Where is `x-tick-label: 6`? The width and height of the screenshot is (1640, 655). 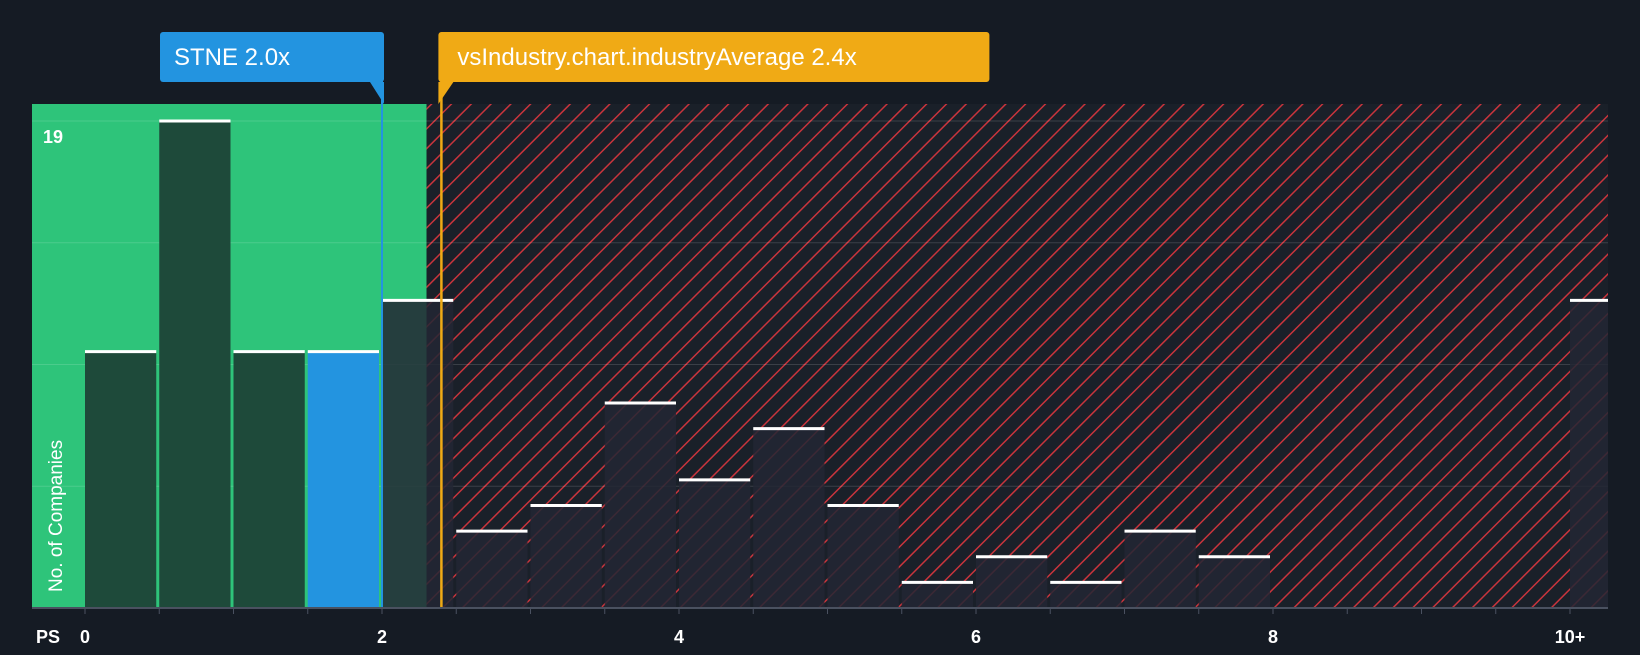 x-tick-label: 6 is located at coordinates (976, 637).